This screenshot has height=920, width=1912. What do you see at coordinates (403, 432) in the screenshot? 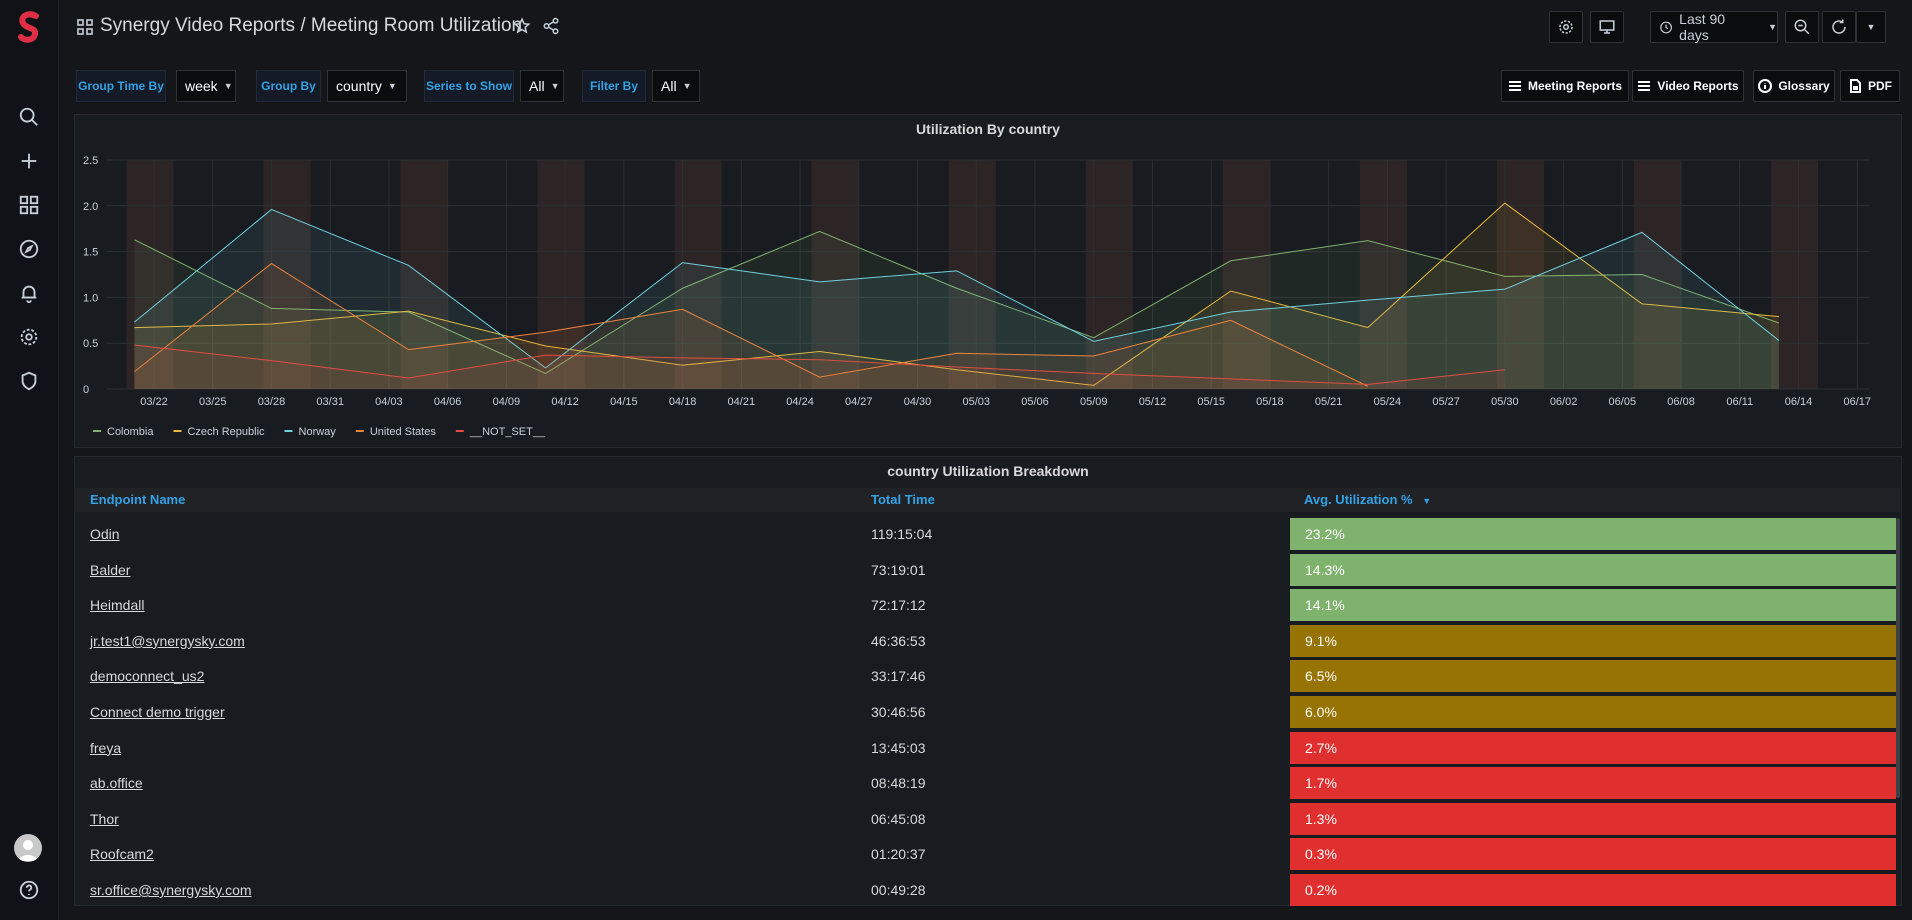
I see `legend-item: United States` at bounding box center [403, 432].